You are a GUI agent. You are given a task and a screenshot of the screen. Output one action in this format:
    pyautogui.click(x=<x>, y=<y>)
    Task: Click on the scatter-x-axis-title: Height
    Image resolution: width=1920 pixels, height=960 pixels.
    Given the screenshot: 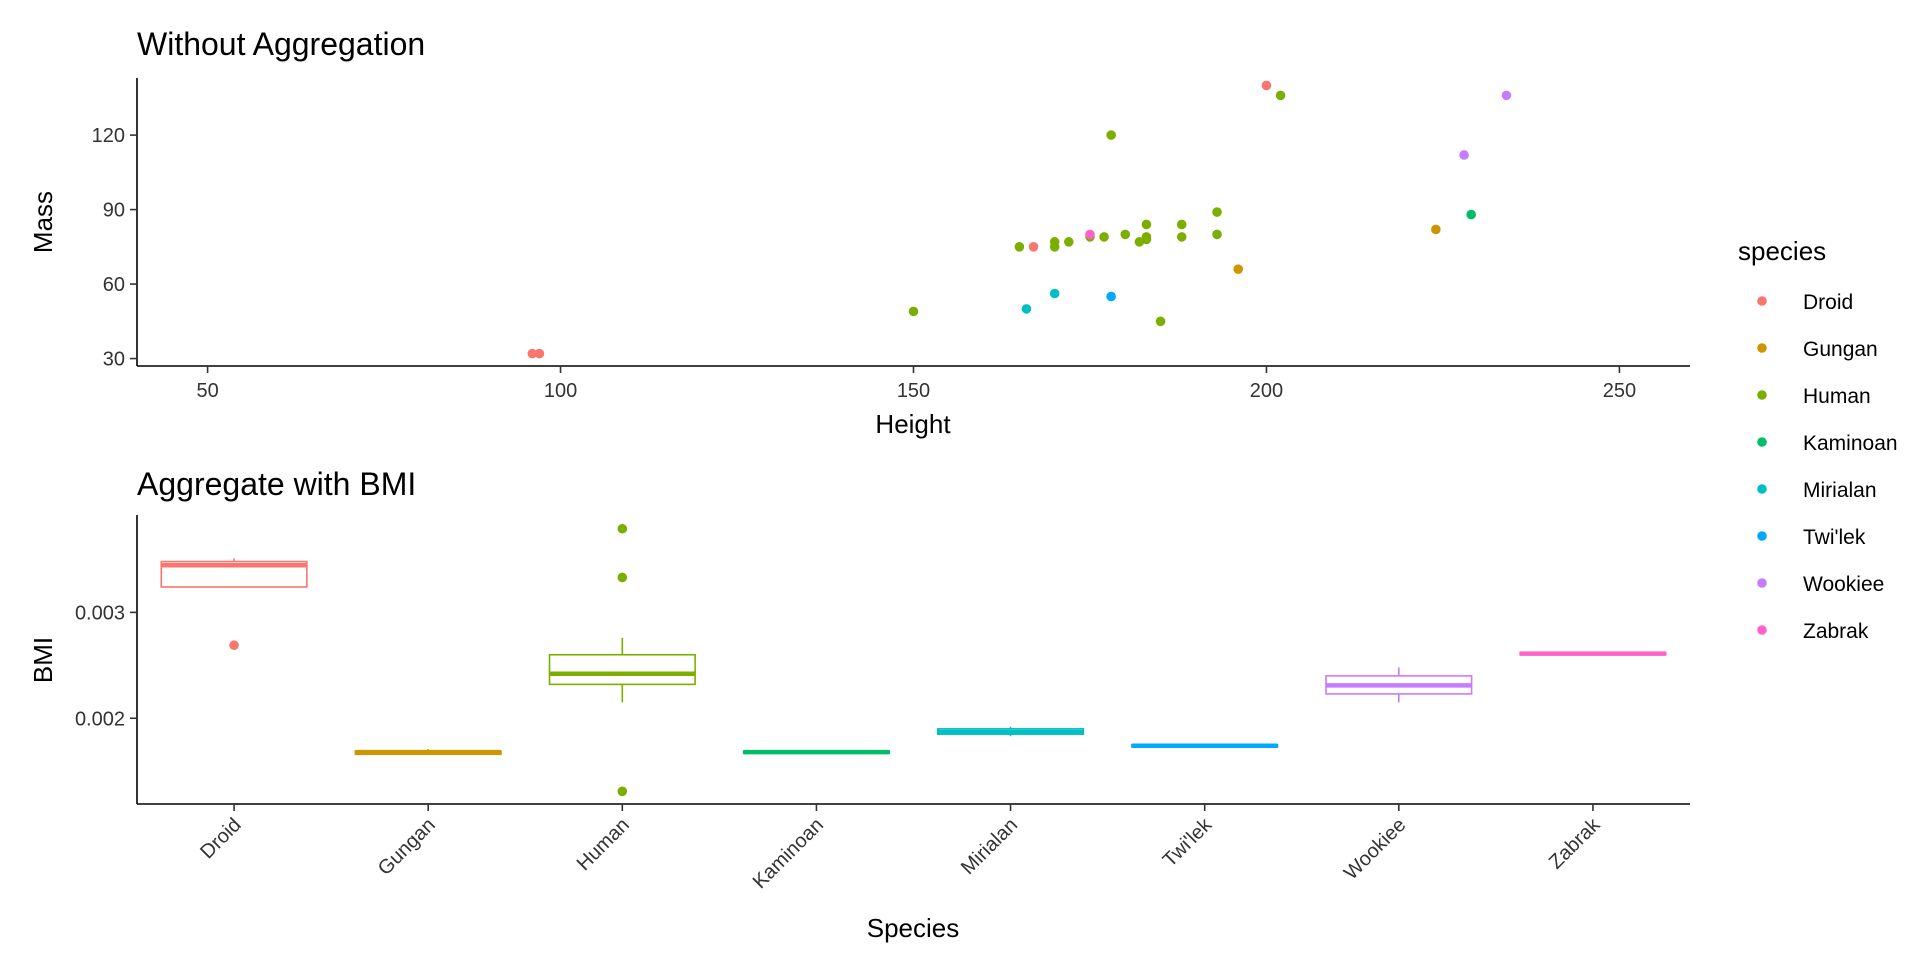 What is the action you would take?
    pyautogui.click(x=913, y=424)
    